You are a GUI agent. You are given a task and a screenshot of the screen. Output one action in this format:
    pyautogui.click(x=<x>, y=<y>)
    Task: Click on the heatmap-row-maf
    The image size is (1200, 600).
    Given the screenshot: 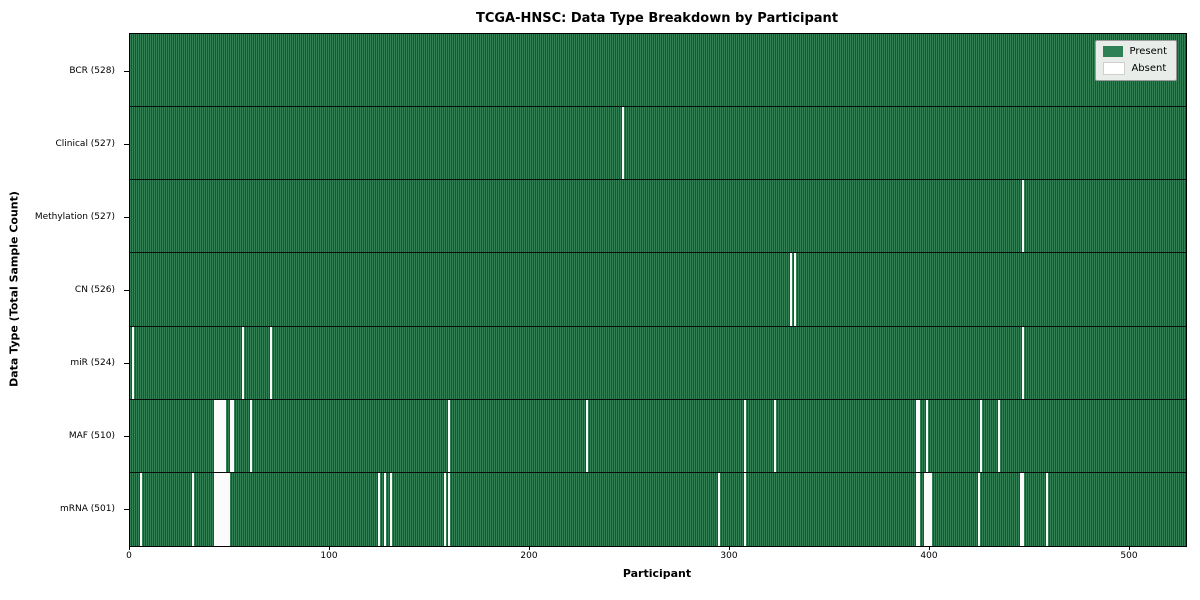 What is the action you would take?
    pyautogui.click(x=658, y=436)
    